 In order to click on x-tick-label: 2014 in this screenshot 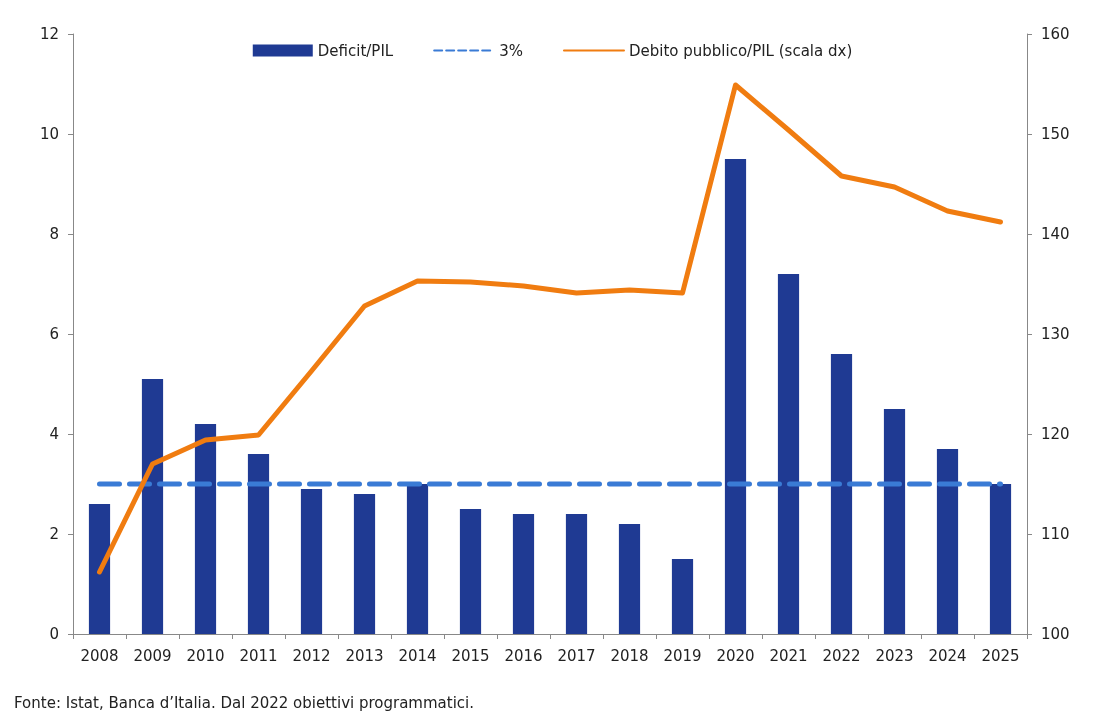, I will do `click(417, 655)`.